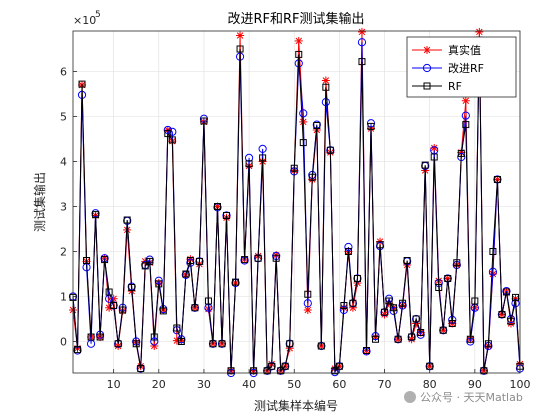 The height and width of the screenshot is (420, 560). Describe the element at coordinates (63, 207) in the screenshot. I see `y-tick-label: 3` at that location.